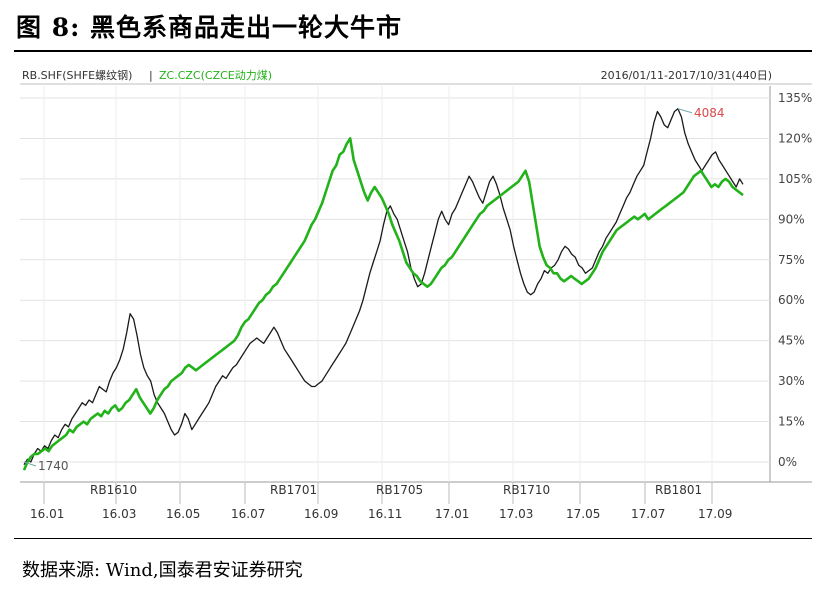  What do you see at coordinates (452, 512) in the screenshot?
I see `x-tick-label: 17.01` at bounding box center [452, 512].